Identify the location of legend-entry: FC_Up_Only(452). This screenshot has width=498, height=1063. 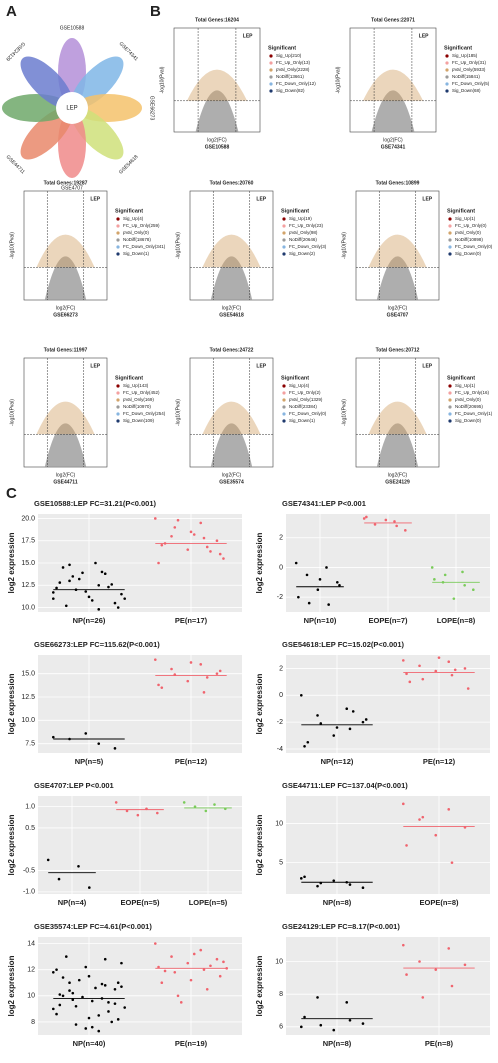
(141, 392).